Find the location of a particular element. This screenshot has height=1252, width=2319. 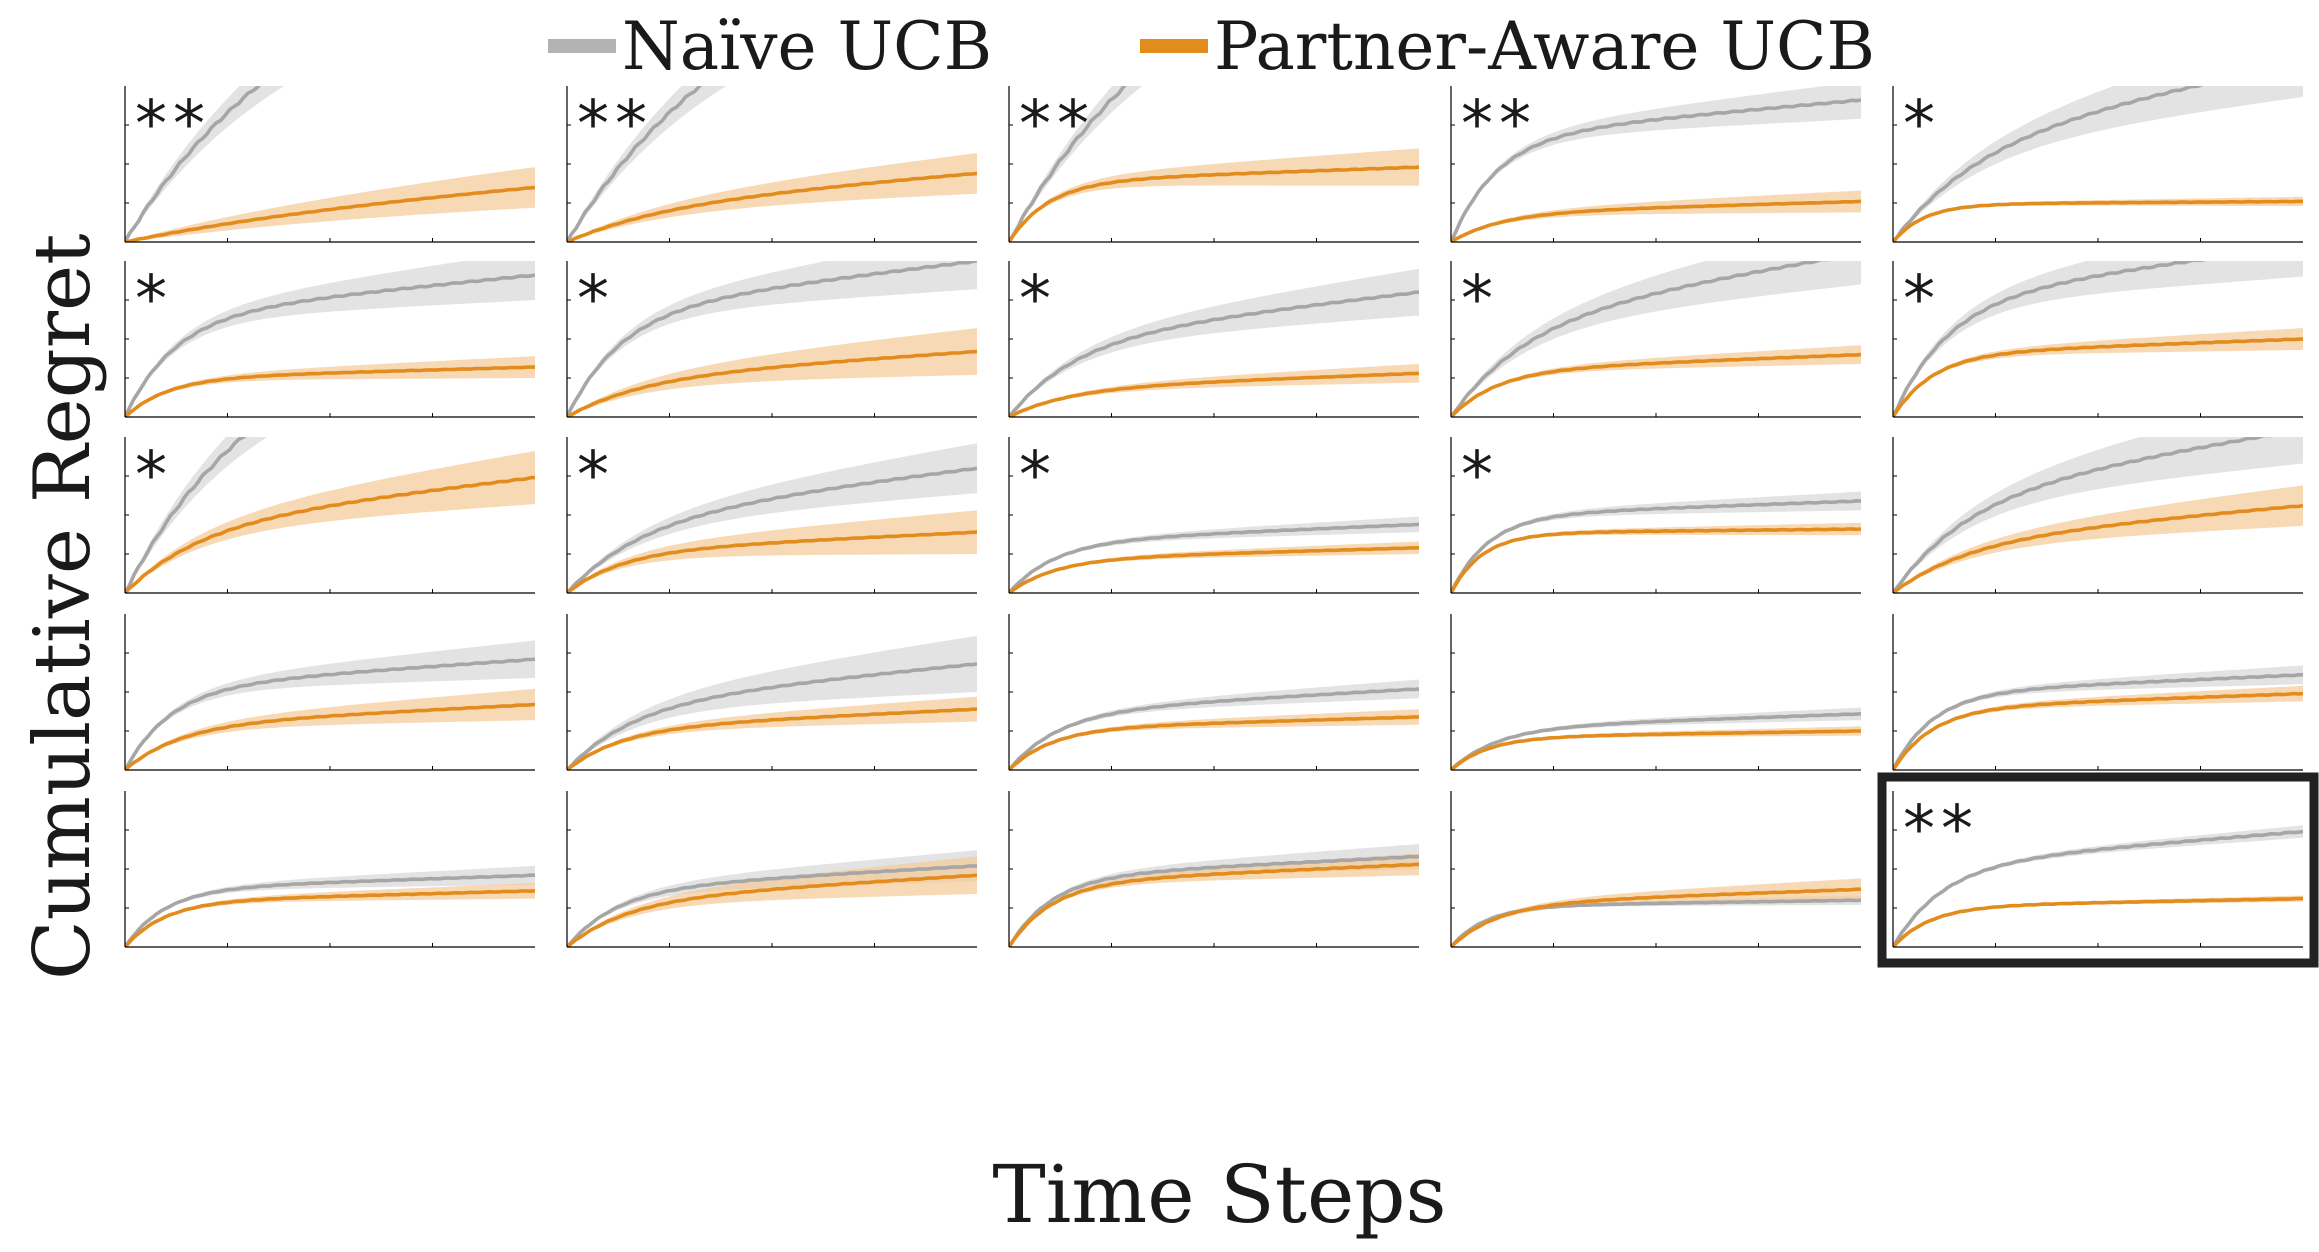

panel-10: * is located at coordinates (2097, 339).